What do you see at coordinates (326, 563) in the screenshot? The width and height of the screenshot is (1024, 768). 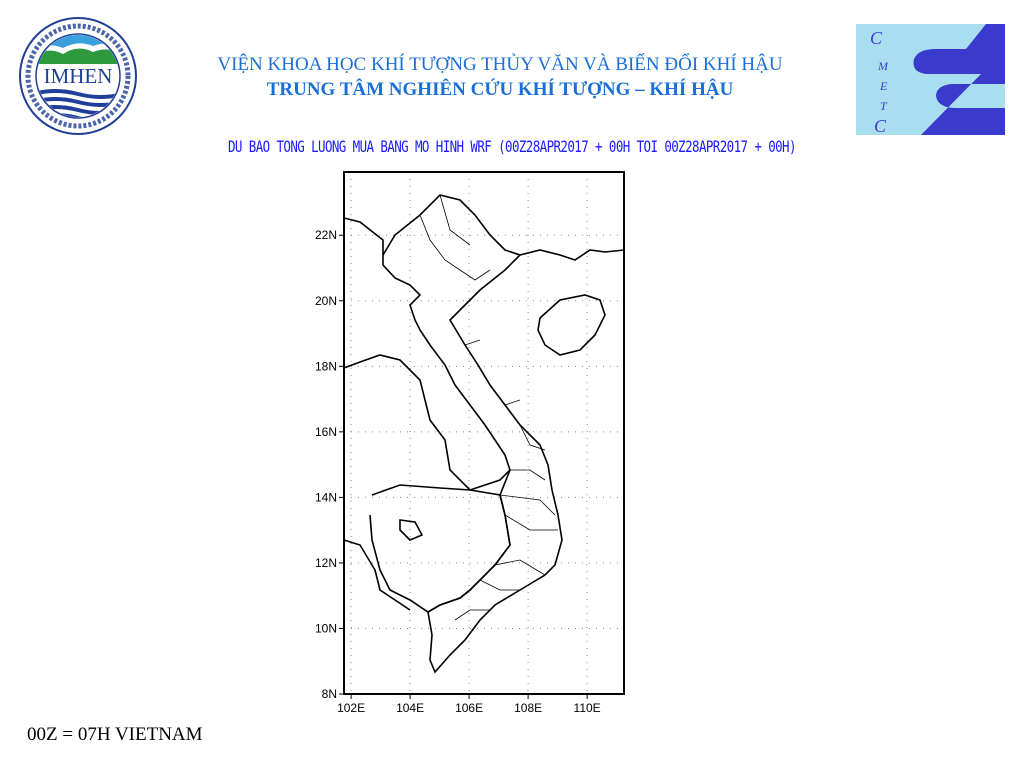 I see `lat-tick-label: 12N` at bounding box center [326, 563].